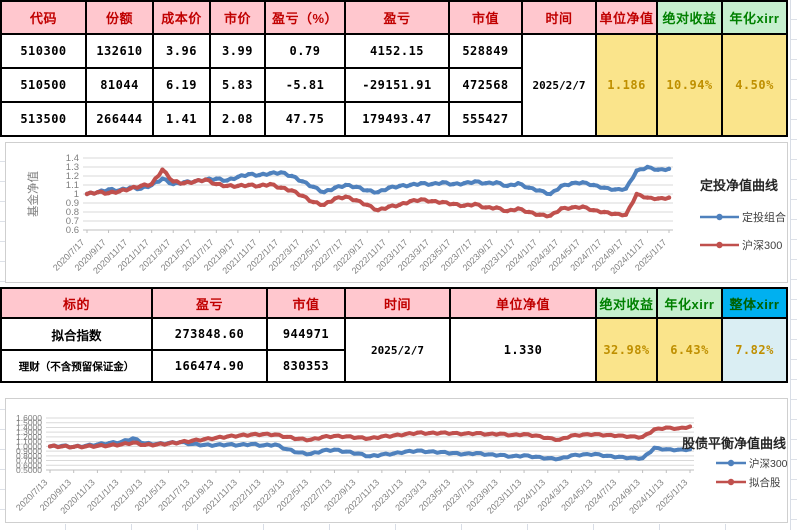 The width and height of the screenshot is (797, 530). What do you see at coordinates (119, 51) in the screenshot?
I see `t1-cell: 132610` at bounding box center [119, 51].